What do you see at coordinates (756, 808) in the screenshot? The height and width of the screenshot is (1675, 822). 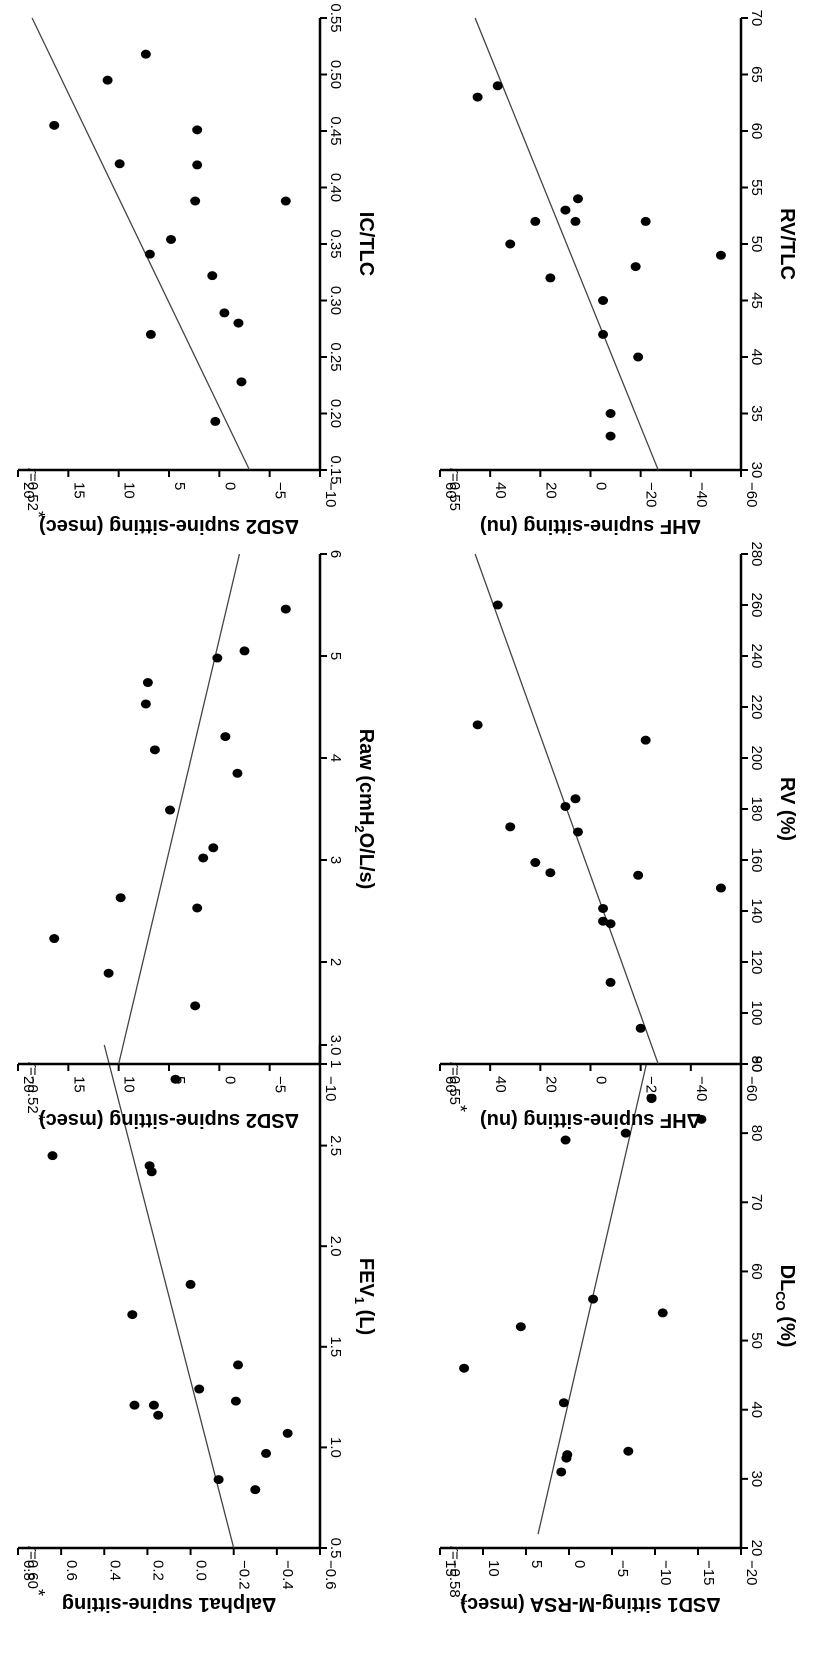 I see `x-tick-label: 180` at bounding box center [756, 808].